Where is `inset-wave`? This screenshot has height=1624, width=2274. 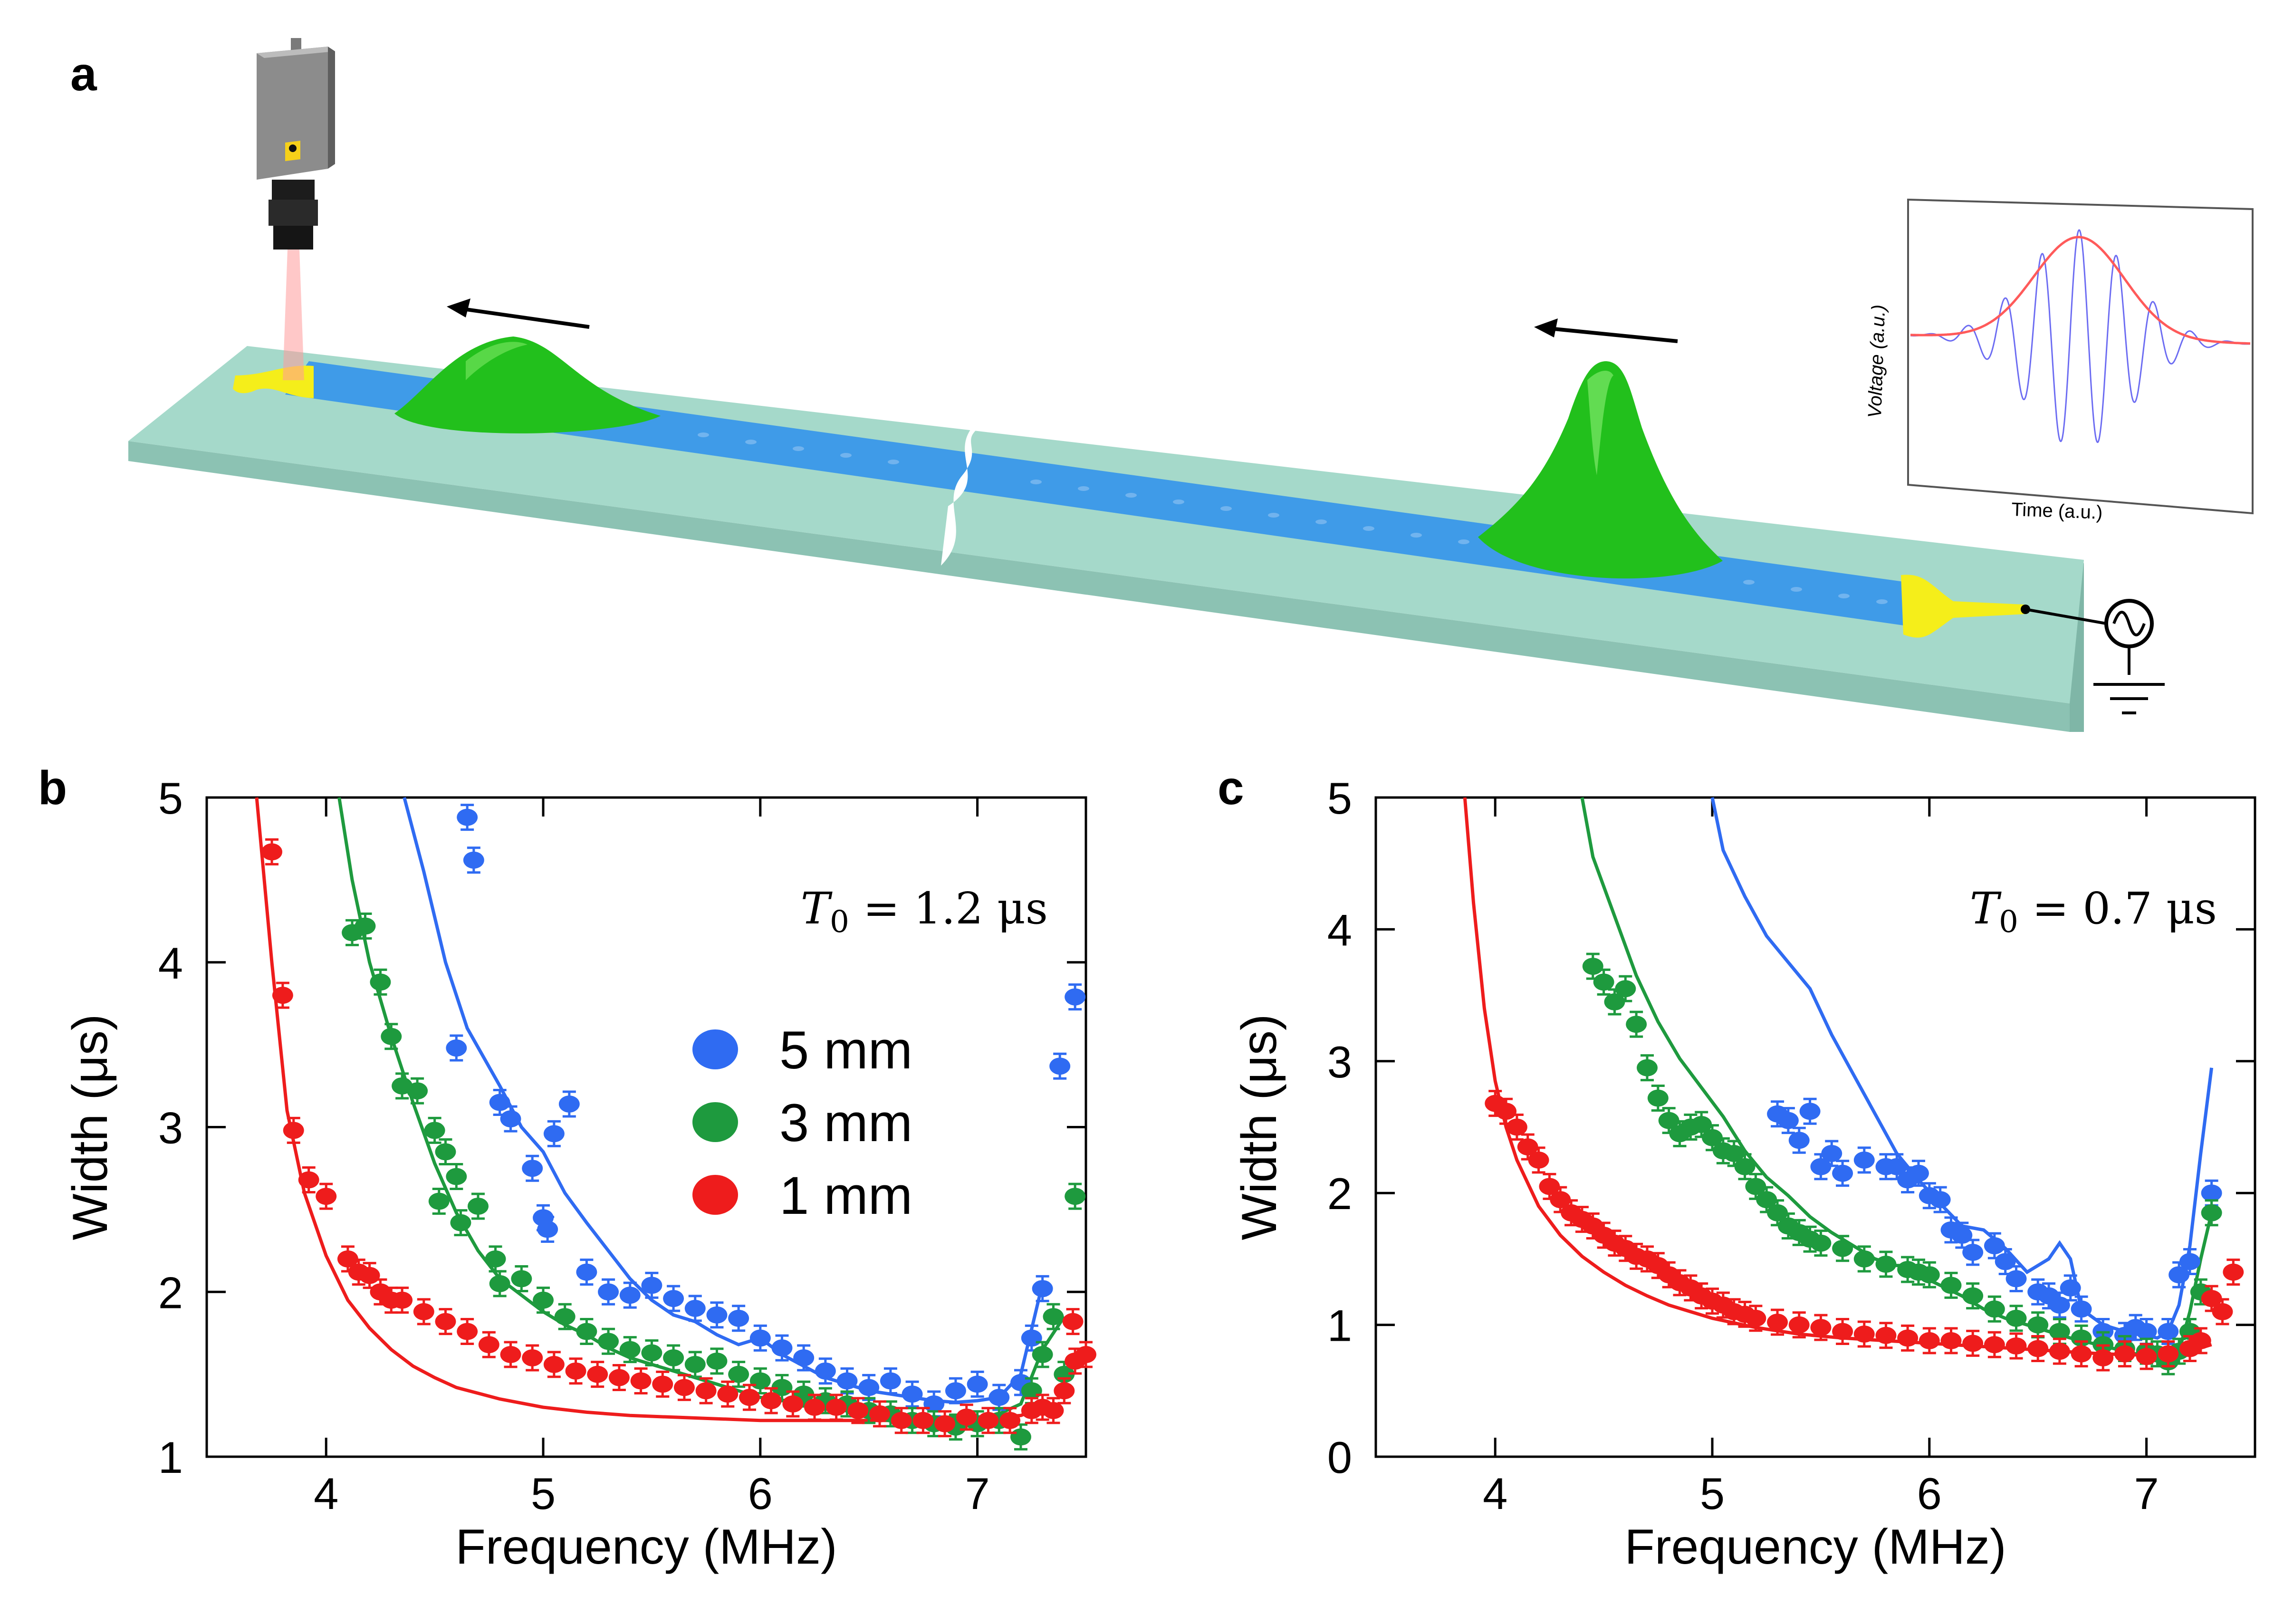 inset-wave is located at coordinates (2080, 336).